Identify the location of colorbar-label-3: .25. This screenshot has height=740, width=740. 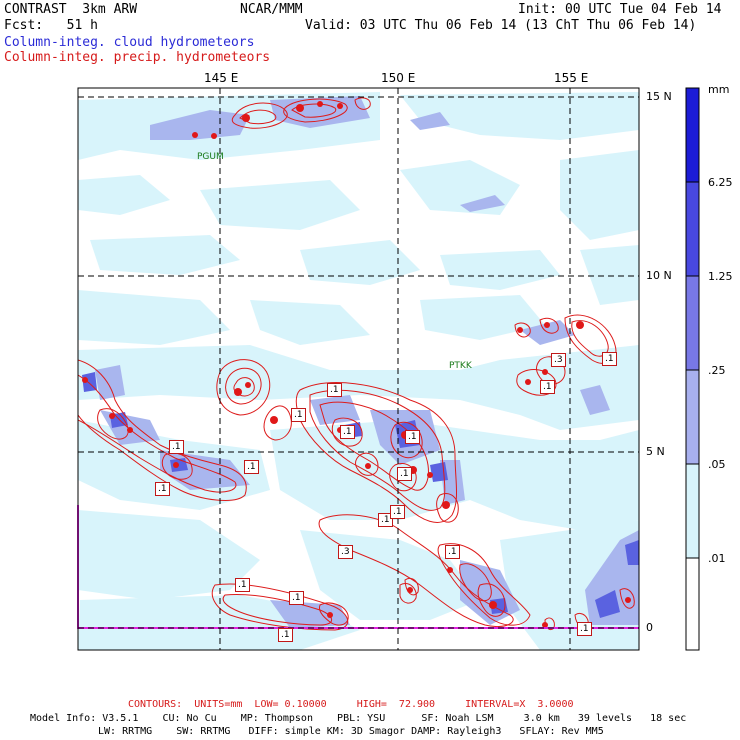
(717, 370).